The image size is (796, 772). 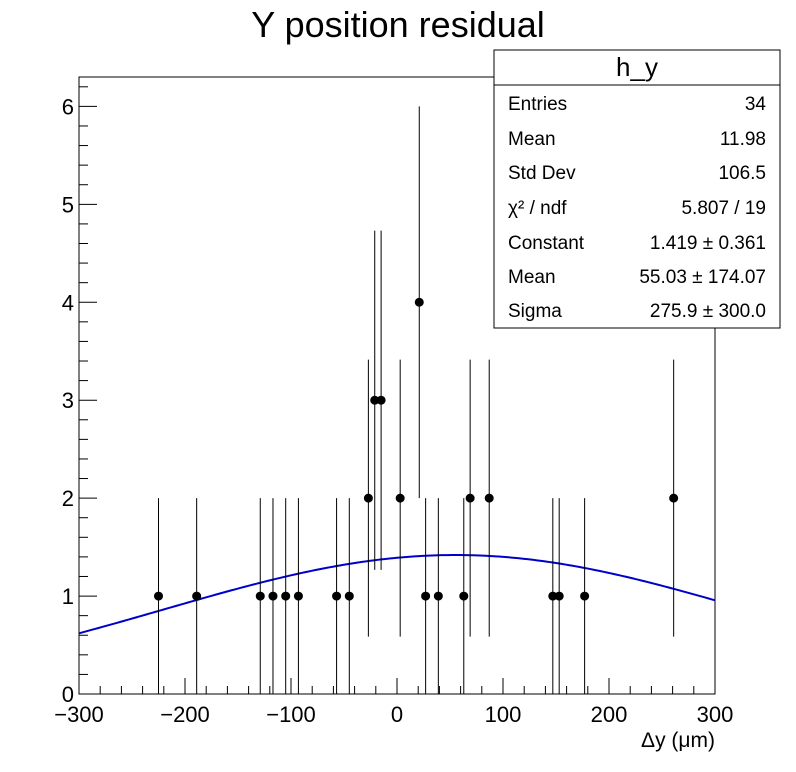 What do you see at coordinates (79, 714) in the screenshot?
I see `x-tick-label: −300` at bounding box center [79, 714].